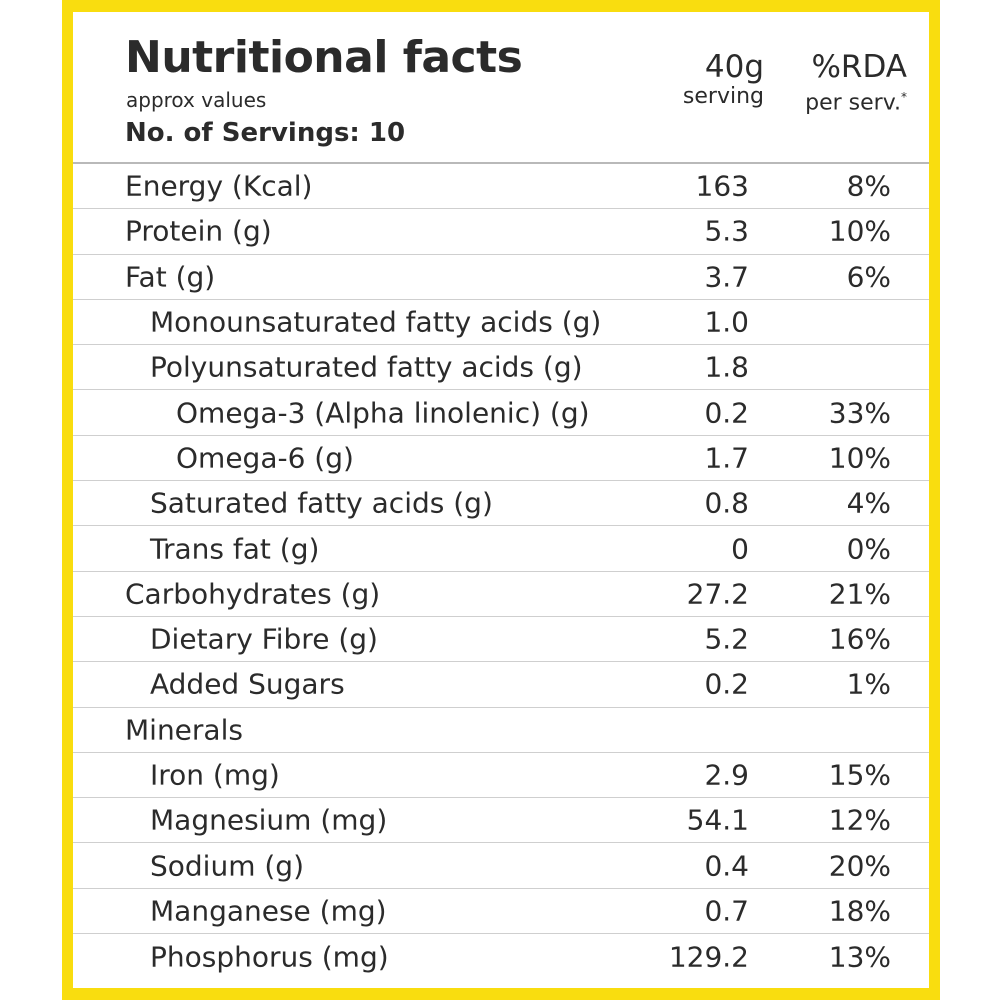  Describe the element at coordinates (501, 504) in the screenshot. I see `table-row: Saturated fatty acids (g) 0.8 4%` at that location.